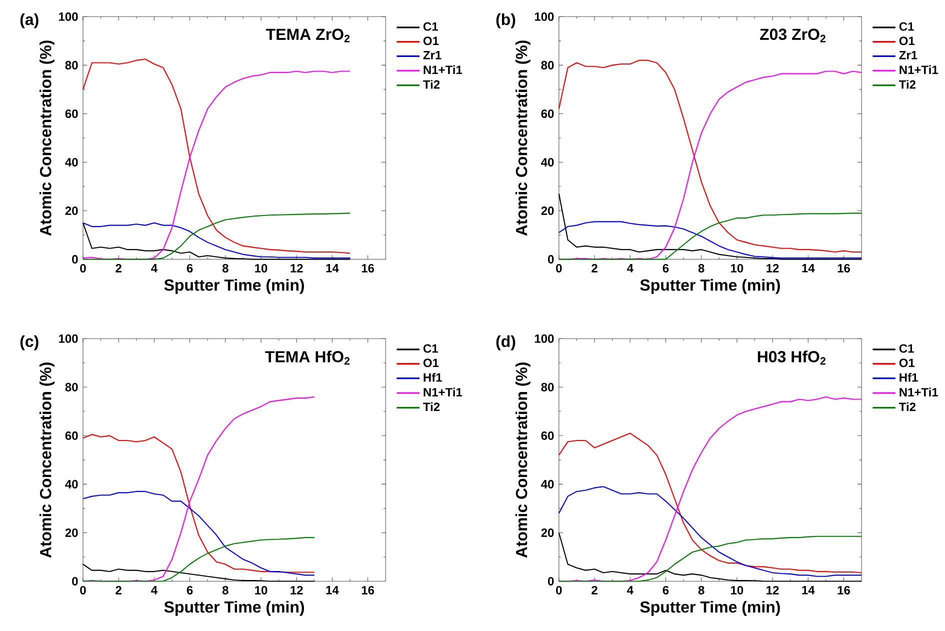 The image size is (945, 631). I want to click on chart-title: (d), so click(506, 342).